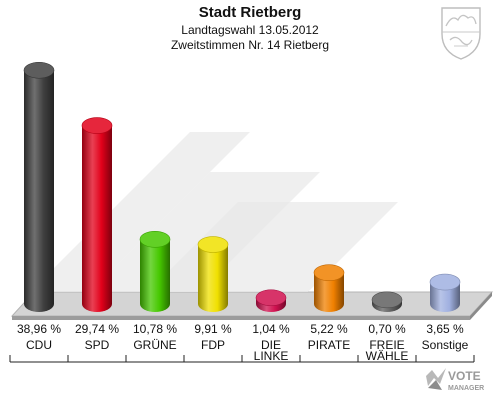 This screenshot has height=400, width=500. I want to click on bar-pirate, so click(329, 288).